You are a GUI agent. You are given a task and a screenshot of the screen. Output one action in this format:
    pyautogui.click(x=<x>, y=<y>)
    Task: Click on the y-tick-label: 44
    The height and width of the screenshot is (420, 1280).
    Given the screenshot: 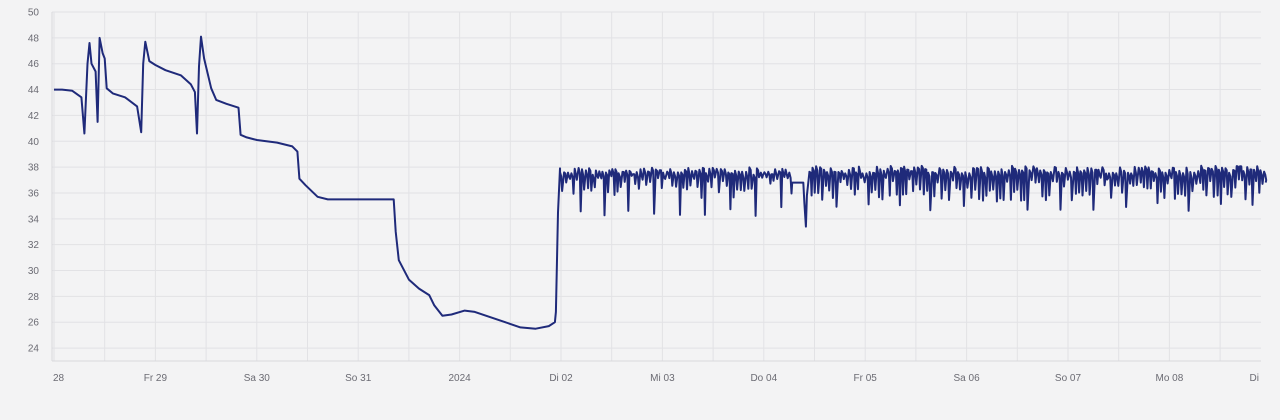 What is the action you would take?
    pyautogui.click(x=34, y=90)
    